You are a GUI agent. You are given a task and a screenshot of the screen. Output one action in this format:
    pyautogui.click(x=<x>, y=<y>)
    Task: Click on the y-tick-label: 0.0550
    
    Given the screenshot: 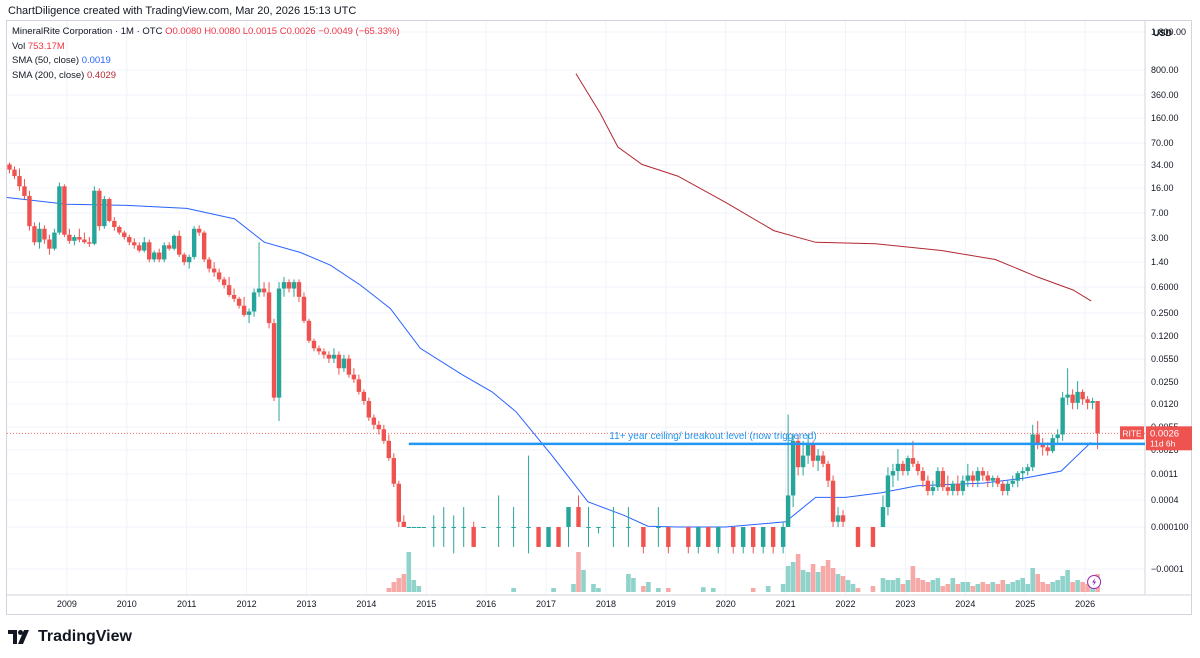 What is the action you would take?
    pyautogui.click(x=1165, y=359)
    